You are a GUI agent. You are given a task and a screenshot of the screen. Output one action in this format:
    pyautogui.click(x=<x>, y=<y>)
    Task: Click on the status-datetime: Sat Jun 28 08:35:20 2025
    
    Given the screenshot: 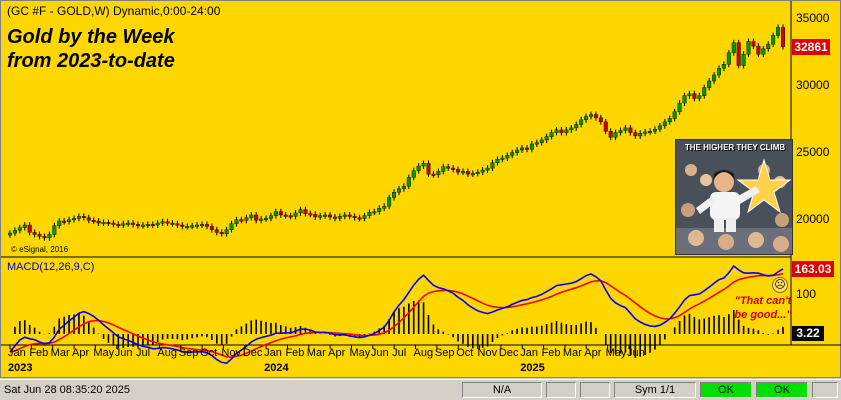 What is the action you would take?
    pyautogui.click(x=67, y=390)
    